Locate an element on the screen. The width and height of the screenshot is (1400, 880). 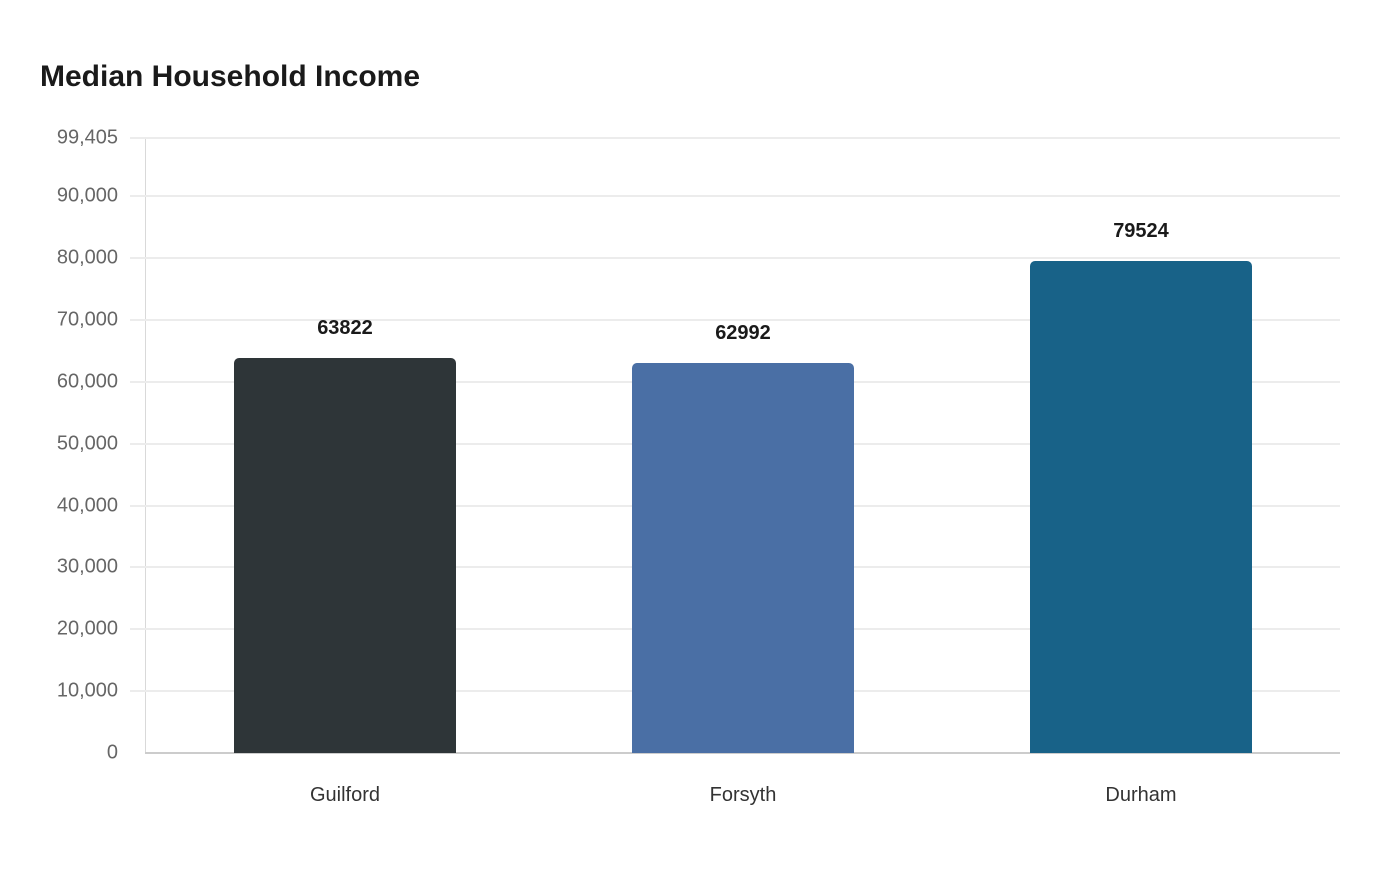
y-tick-label: 90,000 is located at coordinates (87, 195).